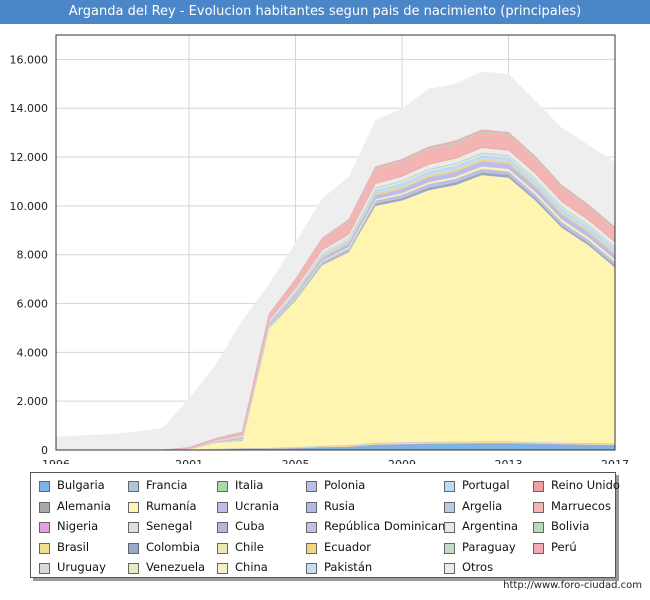  Describe the element at coordinates (29, 108) in the screenshot. I see `y-tick-label: 14.000` at that location.